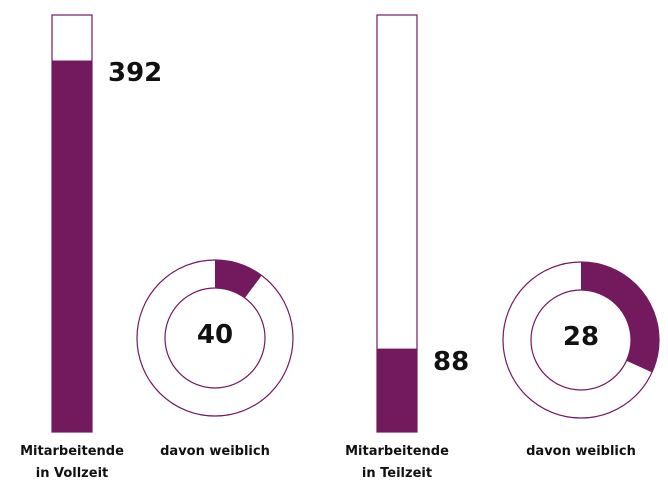 The width and height of the screenshot is (668, 485). I want to click on donut-value: 40, so click(215, 335).